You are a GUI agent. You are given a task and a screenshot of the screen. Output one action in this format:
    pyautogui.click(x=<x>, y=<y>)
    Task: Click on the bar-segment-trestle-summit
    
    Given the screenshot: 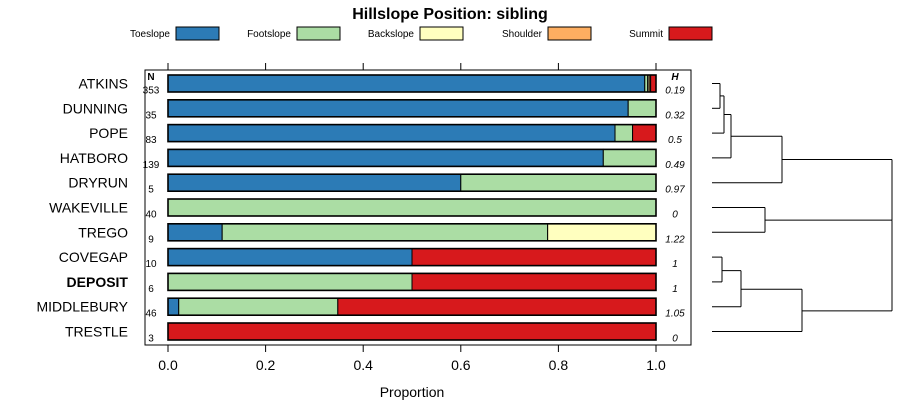 What is the action you would take?
    pyautogui.click(x=412, y=331)
    